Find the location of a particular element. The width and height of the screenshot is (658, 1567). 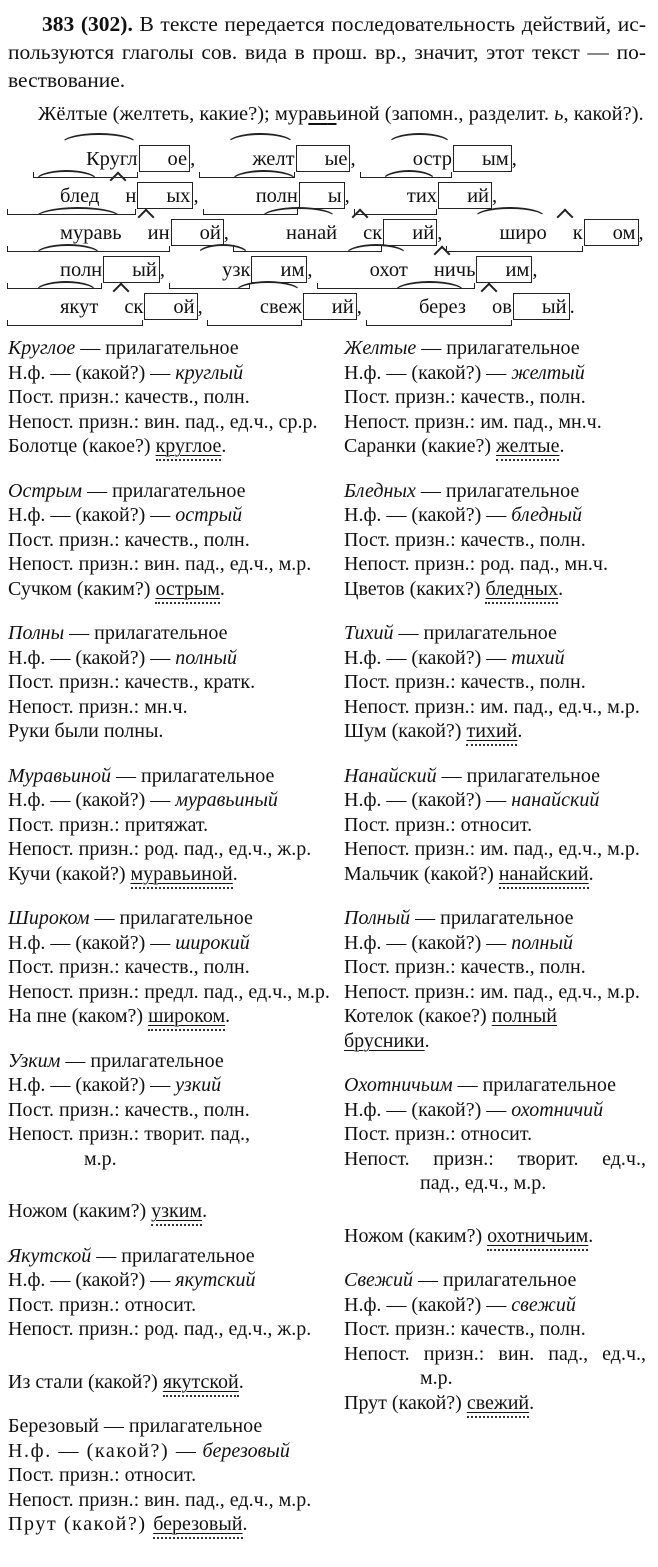

wavy-underlined-word: березовый is located at coordinates (198, 1524).